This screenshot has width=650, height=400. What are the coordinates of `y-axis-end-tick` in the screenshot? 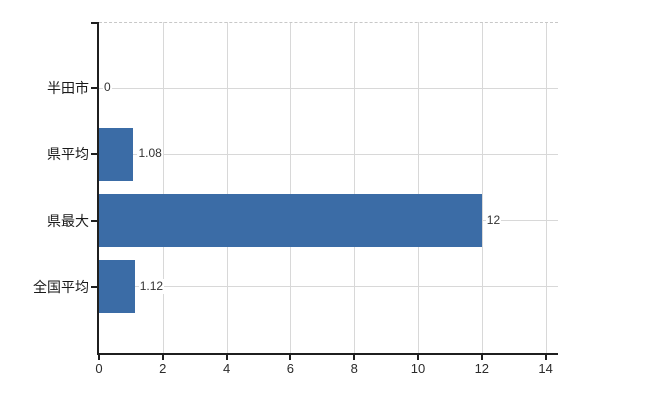 It's located at (94, 23).